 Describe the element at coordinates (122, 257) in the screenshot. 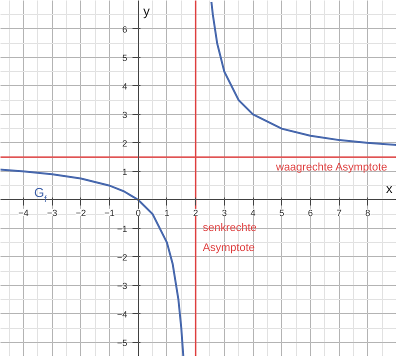

I see `y-tick-label: −2` at that location.